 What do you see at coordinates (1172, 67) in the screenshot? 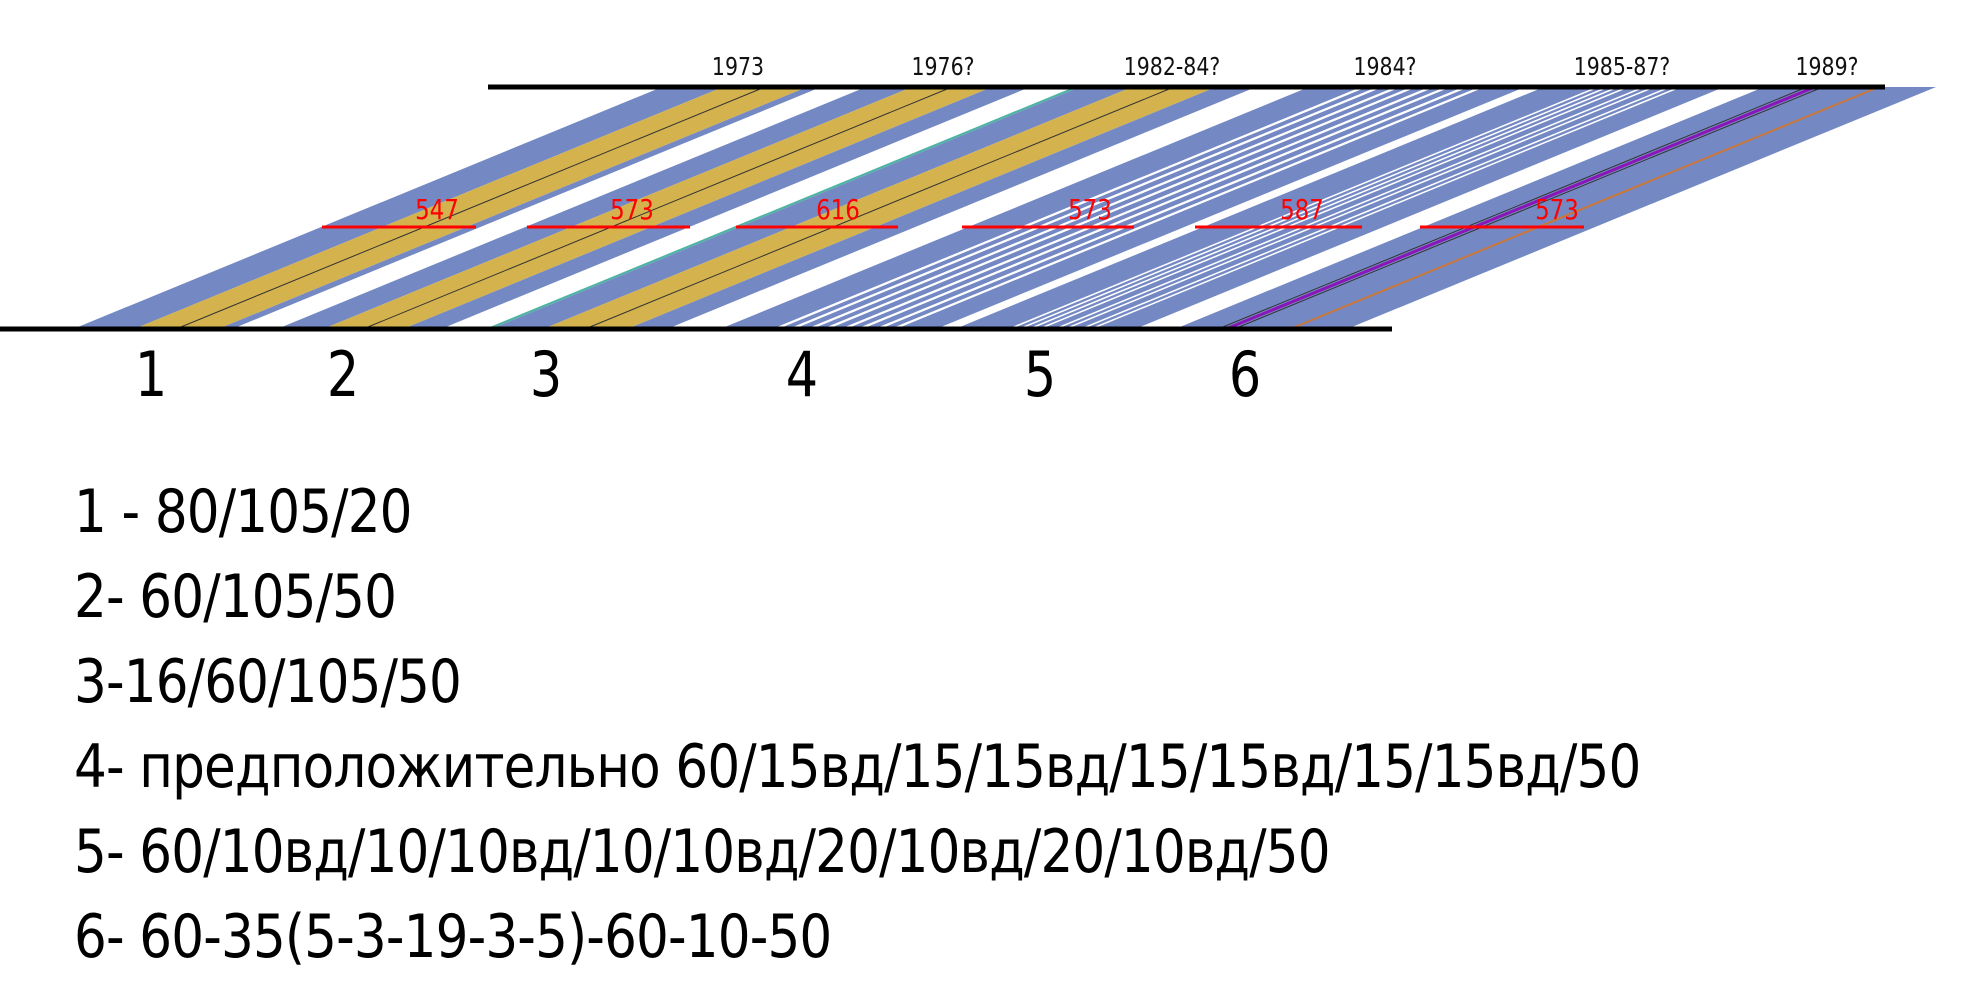
I see `year-label: 1982-84?` at bounding box center [1172, 67].